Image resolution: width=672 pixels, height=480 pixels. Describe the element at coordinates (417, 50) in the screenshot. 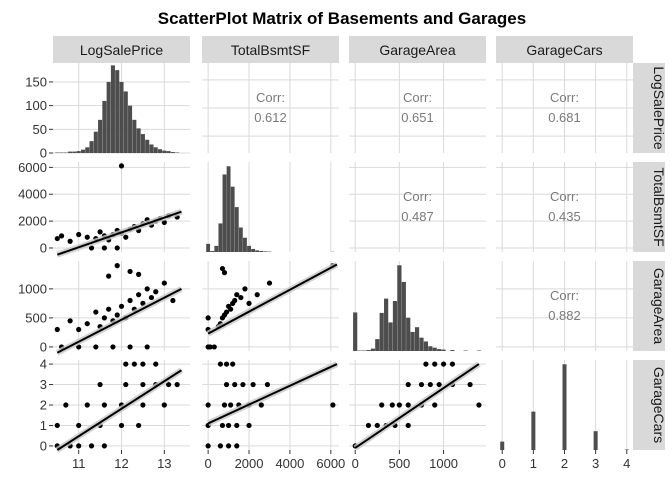

I see `strip-label-garagearea: GarageArea` at that location.